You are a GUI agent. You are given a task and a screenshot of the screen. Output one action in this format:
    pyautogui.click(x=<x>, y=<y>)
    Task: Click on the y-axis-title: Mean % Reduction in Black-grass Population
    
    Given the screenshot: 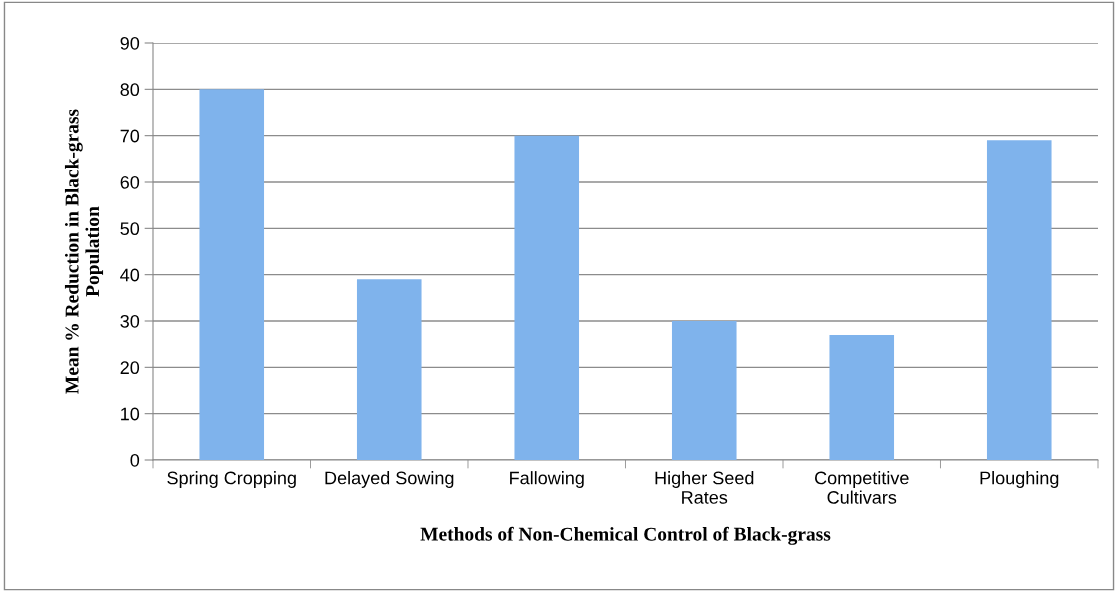 What is the action you would take?
    pyautogui.click(x=84, y=251)
    